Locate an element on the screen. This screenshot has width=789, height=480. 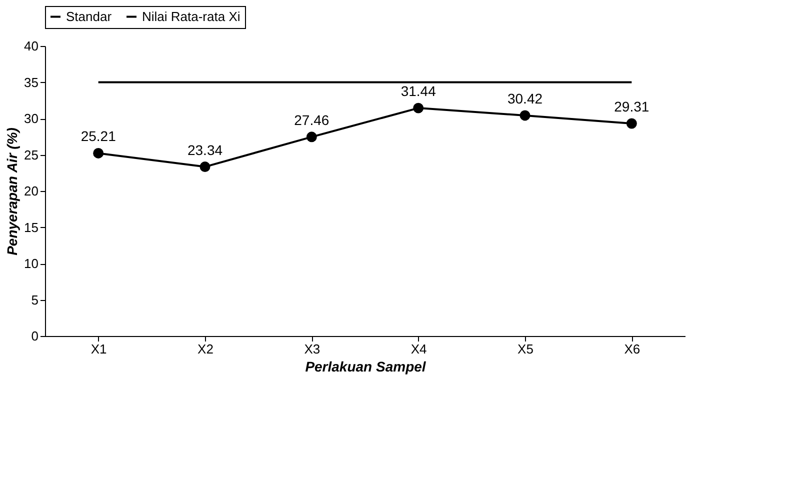
x-axis-title: Perlakuan Sampel is located at coordinates (366, 366).